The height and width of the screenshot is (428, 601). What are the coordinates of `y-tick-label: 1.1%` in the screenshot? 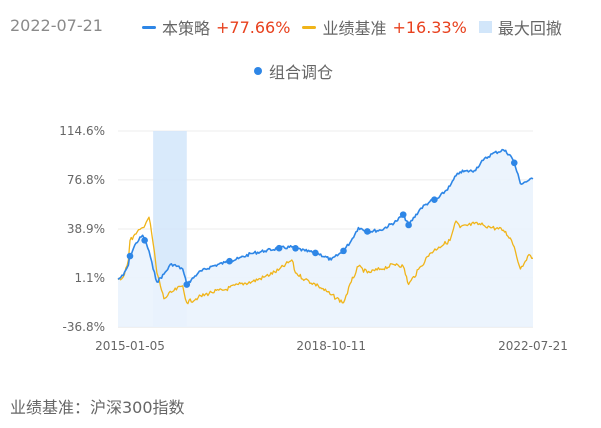 It's located at (90, 278).